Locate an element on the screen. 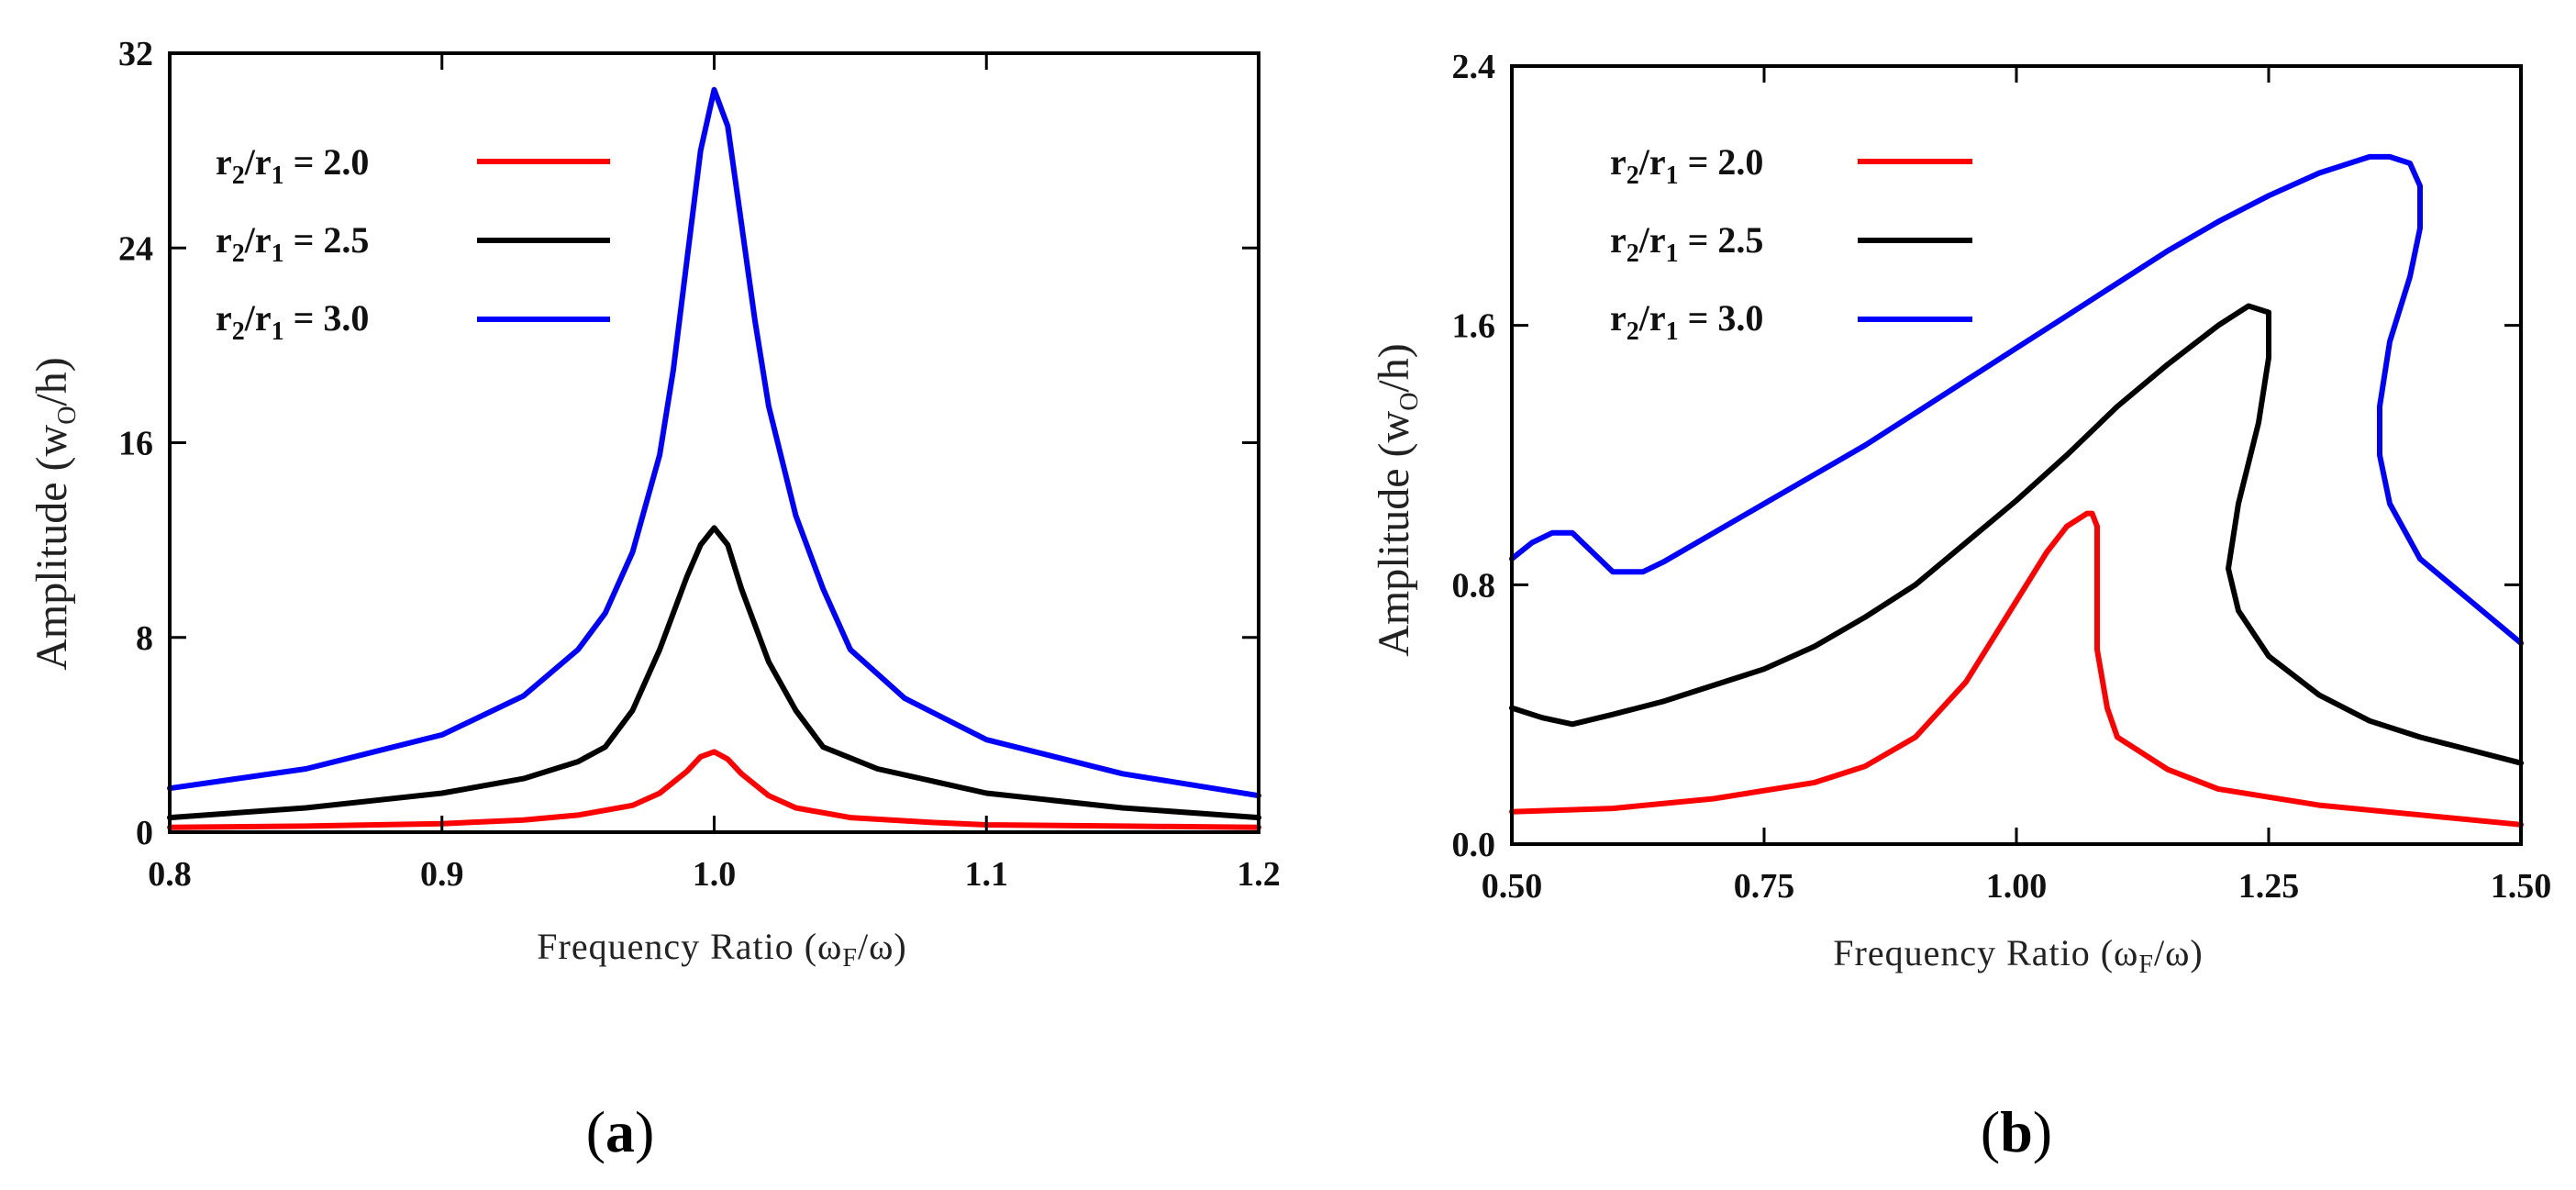 The image size is (2576, 1190). x-tick-label-b-3: 1.25 is located at coordinates (2269, 886).